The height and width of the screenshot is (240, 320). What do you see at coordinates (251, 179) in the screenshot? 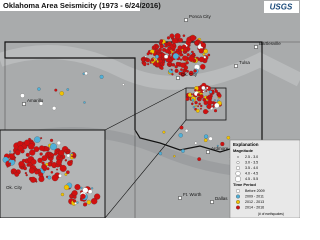
I see `legend-label: 4.5 - 5.5` at bounding box center [251, 179].